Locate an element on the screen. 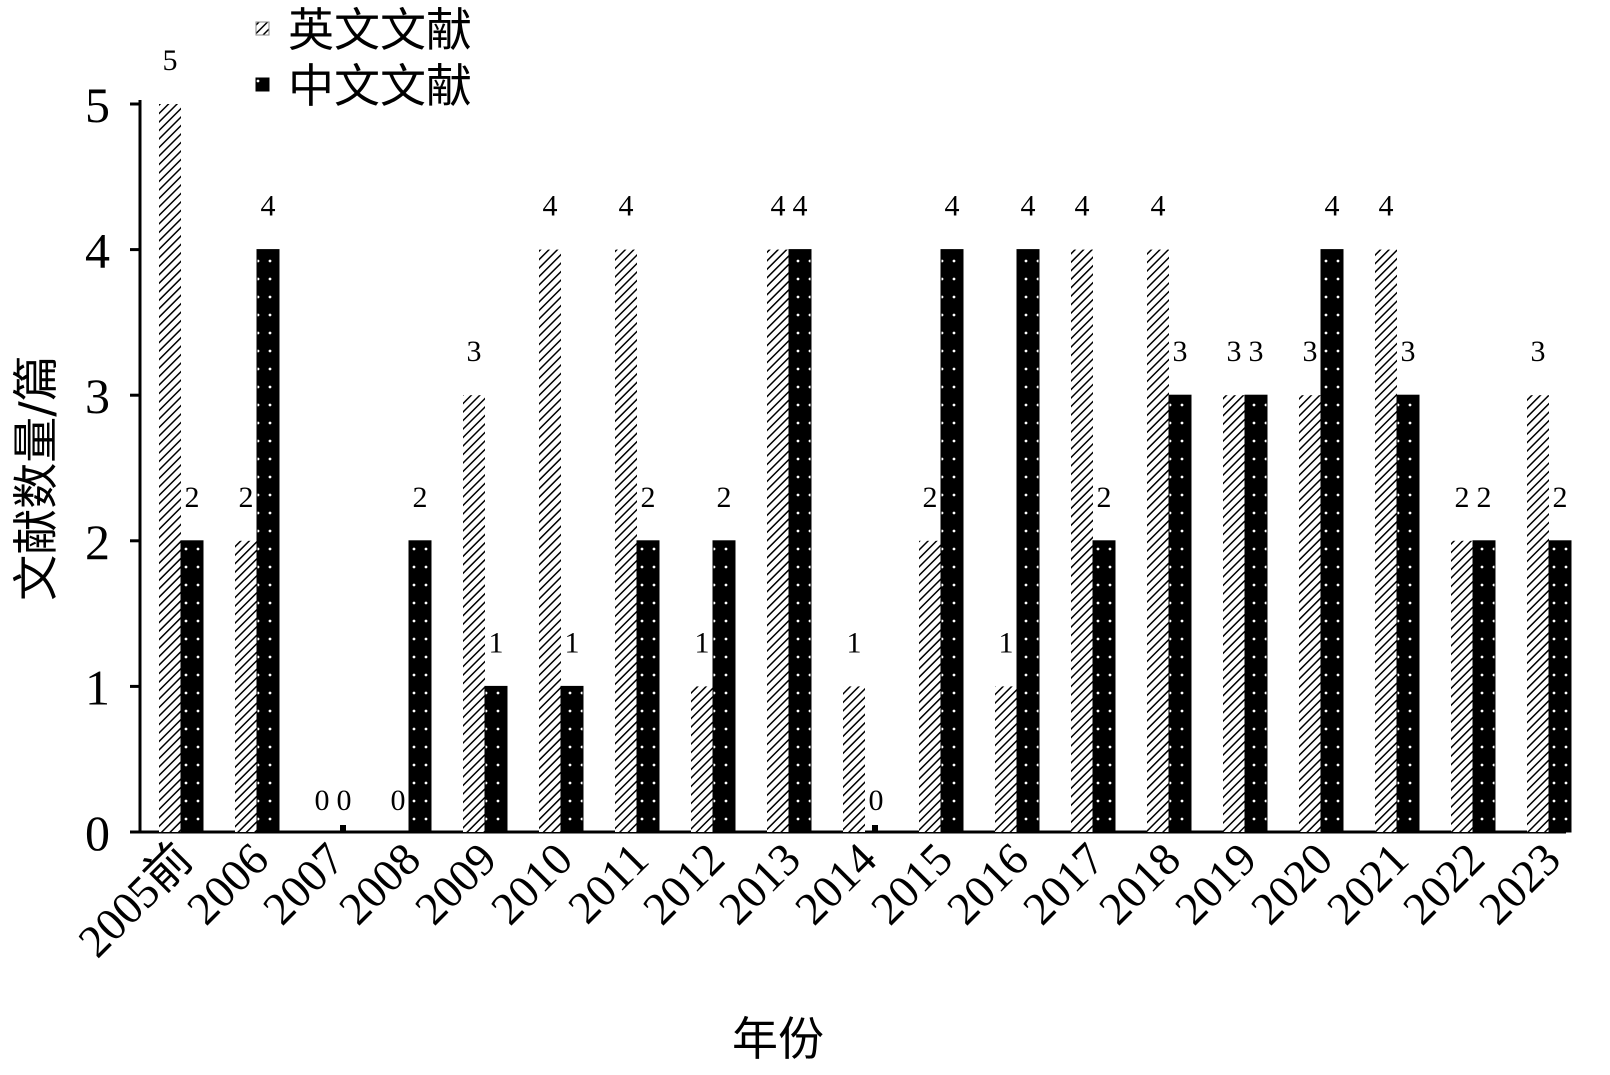  y-tick-label: 2 is located at coordinates (97, 542).